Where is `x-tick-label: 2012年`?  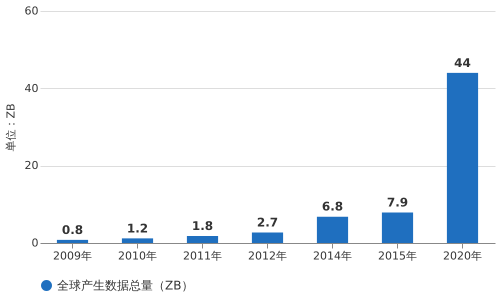
x-tick-label: 2012年 is located at coordinates (267, 256).